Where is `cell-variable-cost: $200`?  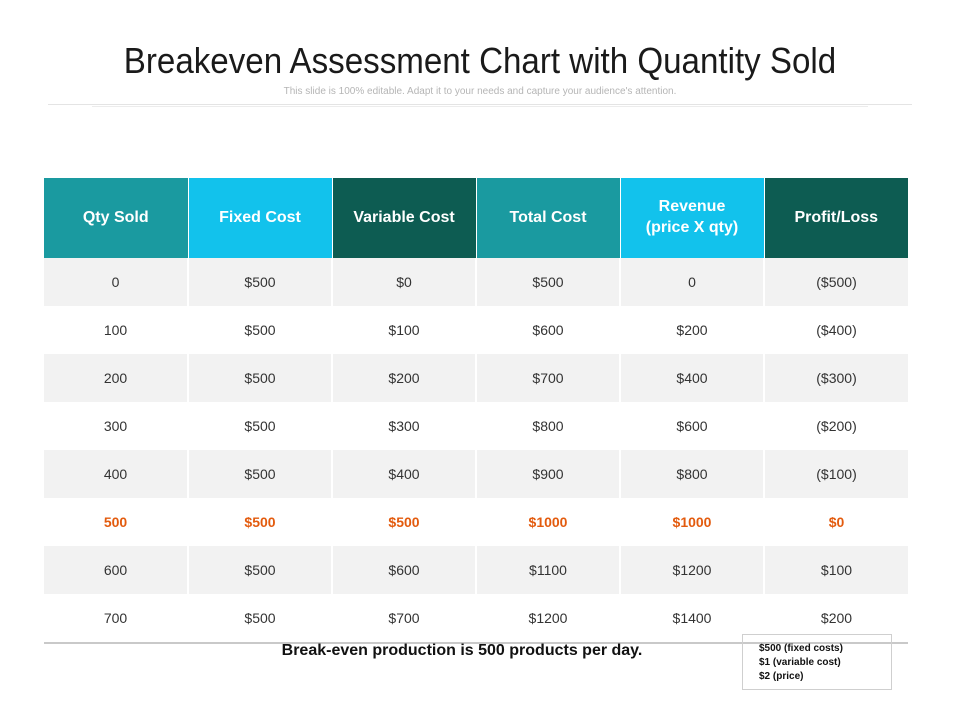
cell-variable-cost: $200 is located at coordinates (404, 378).